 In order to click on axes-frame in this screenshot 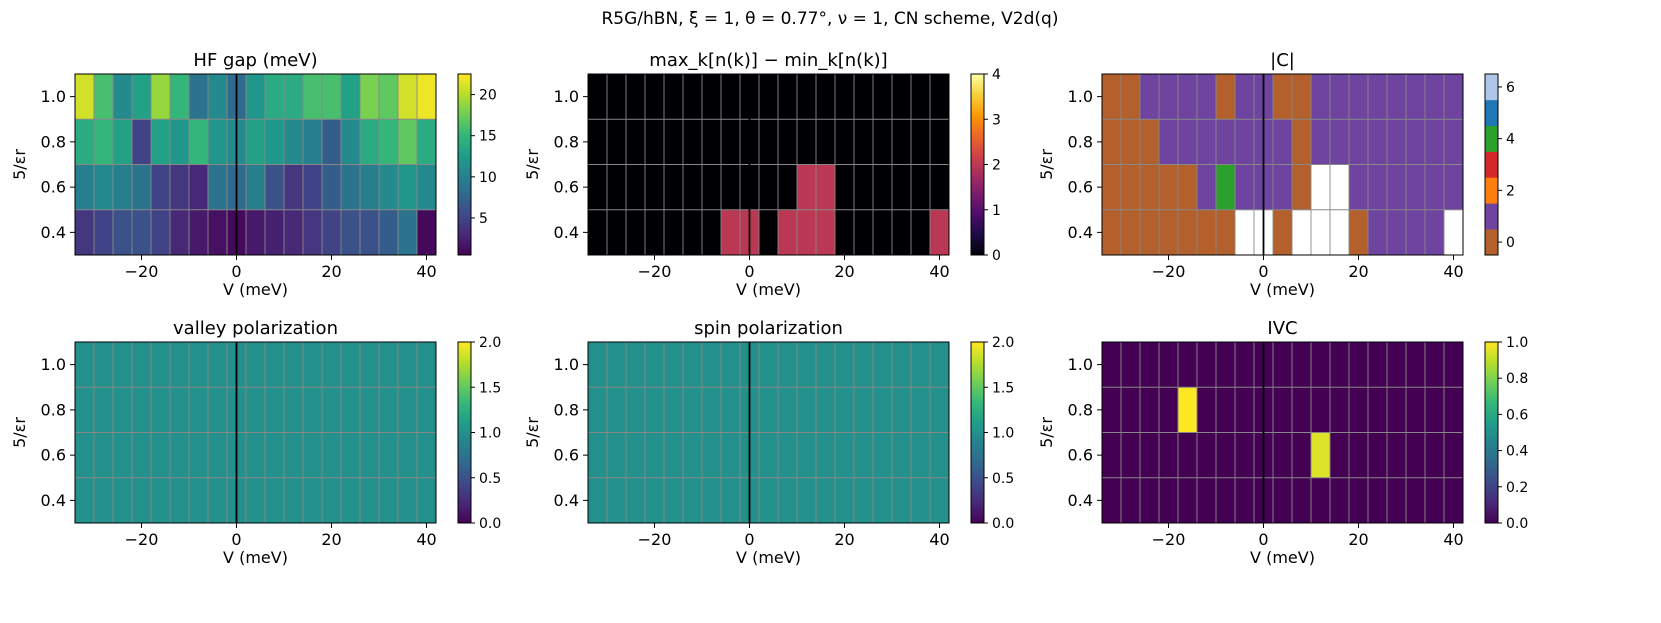, I will do `click(1282, 164)`.